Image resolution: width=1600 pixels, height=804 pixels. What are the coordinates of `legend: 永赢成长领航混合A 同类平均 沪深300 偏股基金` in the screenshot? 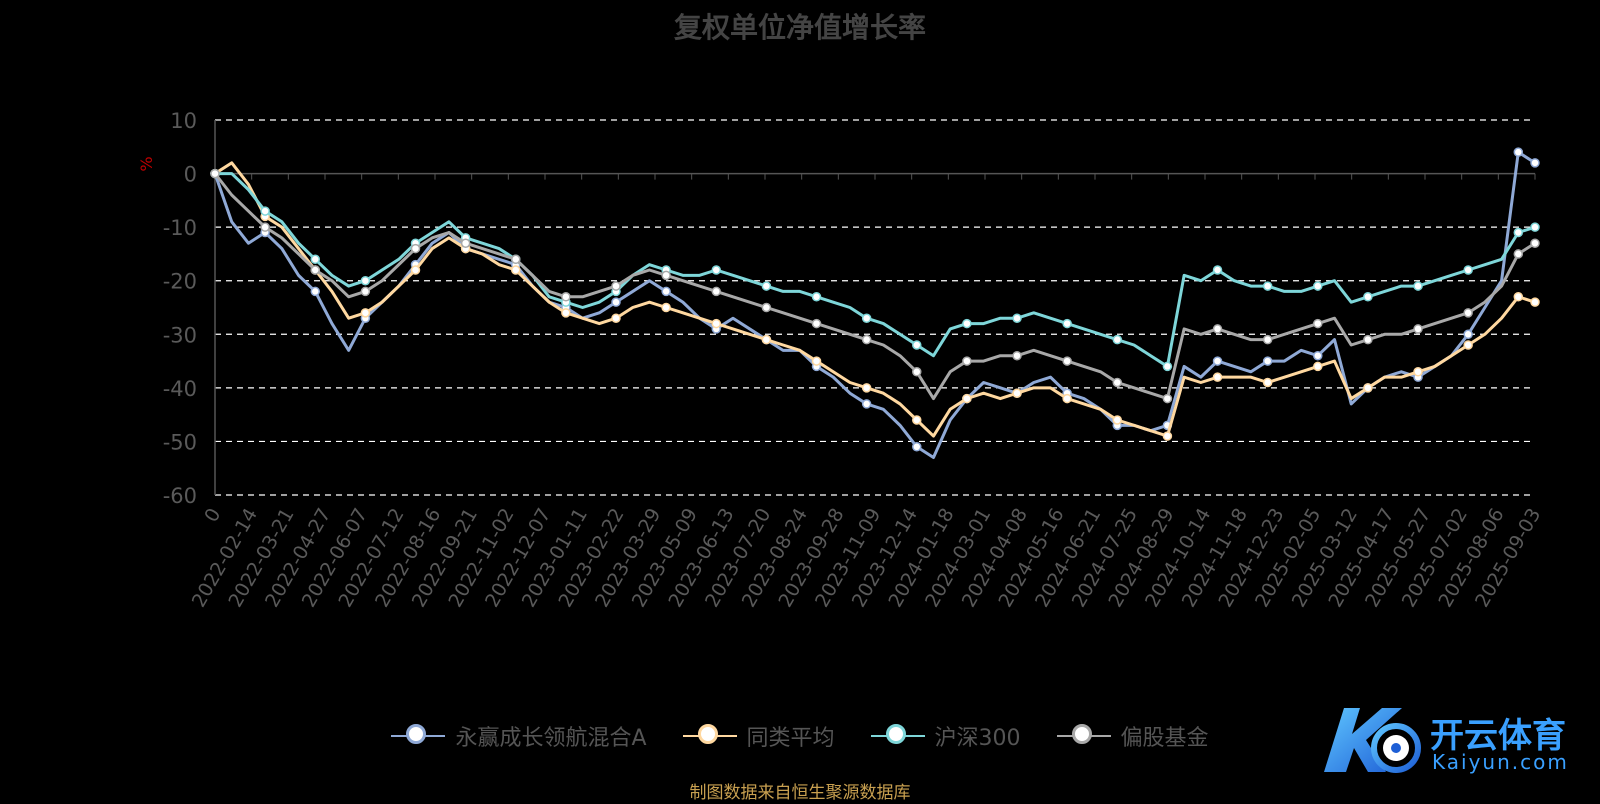 It's located at (800, 736).